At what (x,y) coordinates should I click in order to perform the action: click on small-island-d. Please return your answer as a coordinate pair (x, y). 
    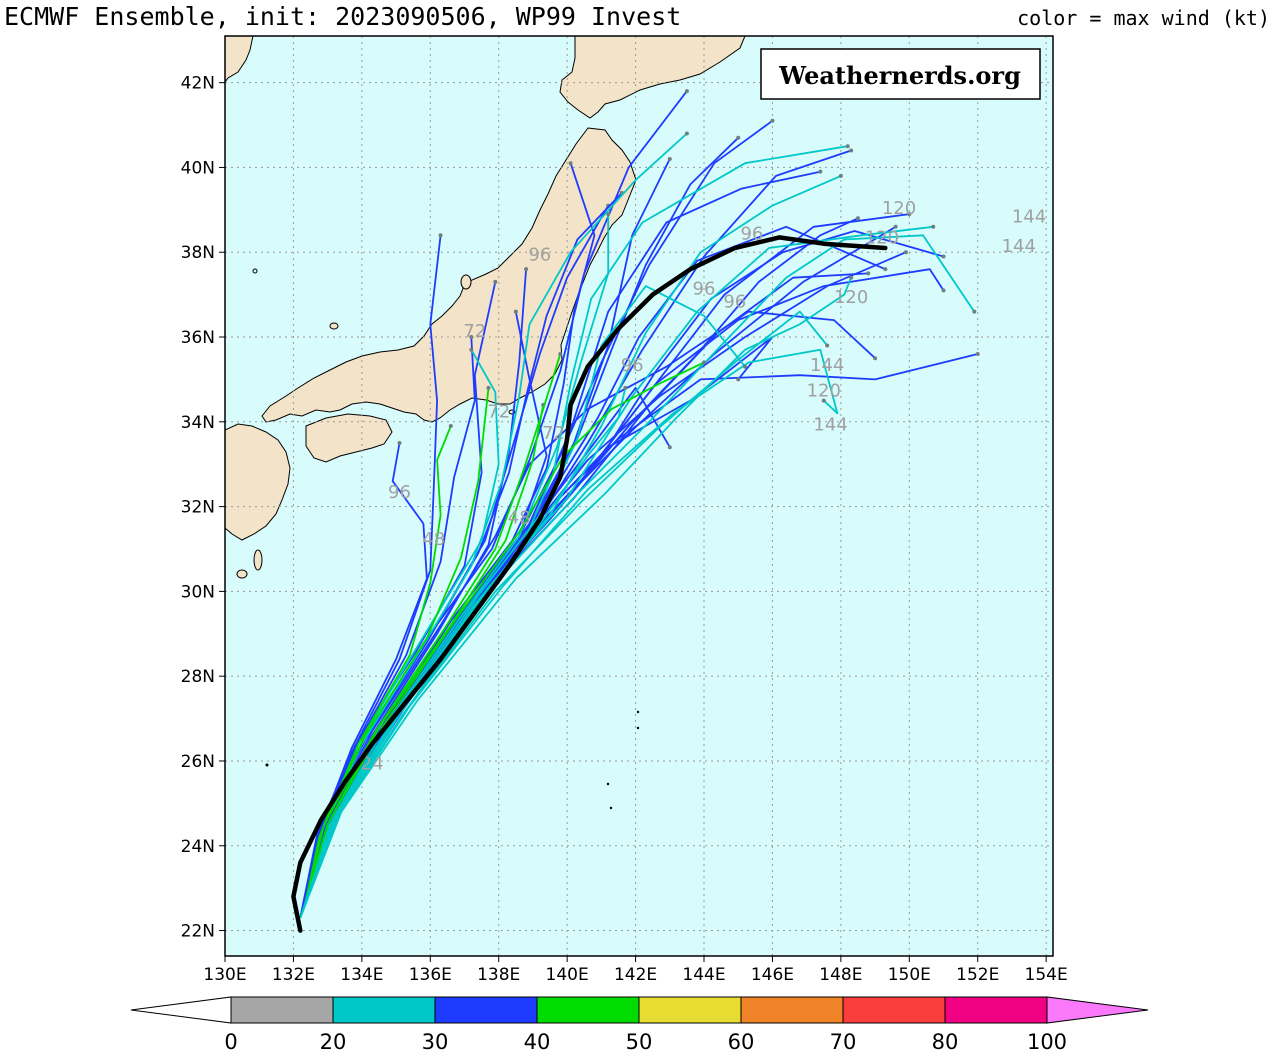
    Looking at the image, I should click on (611, 808).